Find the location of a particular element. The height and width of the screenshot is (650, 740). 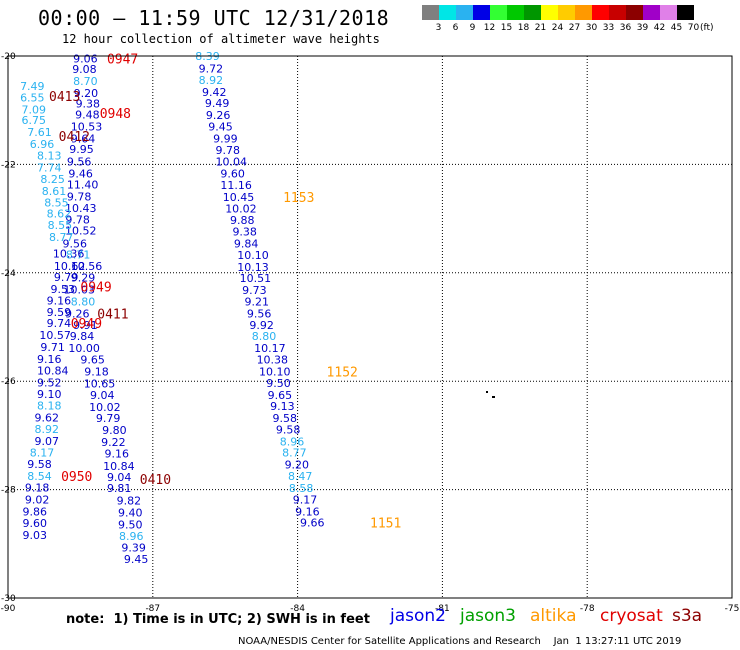

satellite-legend-jason3: jason3 is located at coordinates (488, 616).